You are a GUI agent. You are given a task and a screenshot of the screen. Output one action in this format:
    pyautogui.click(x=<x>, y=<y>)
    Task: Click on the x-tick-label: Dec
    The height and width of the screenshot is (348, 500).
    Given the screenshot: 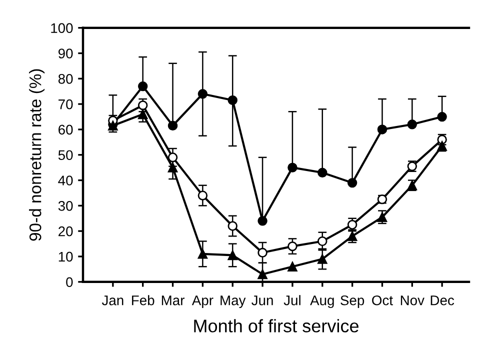 What is the action you would take?
    pyautogui.click(x=442, y=301)
    